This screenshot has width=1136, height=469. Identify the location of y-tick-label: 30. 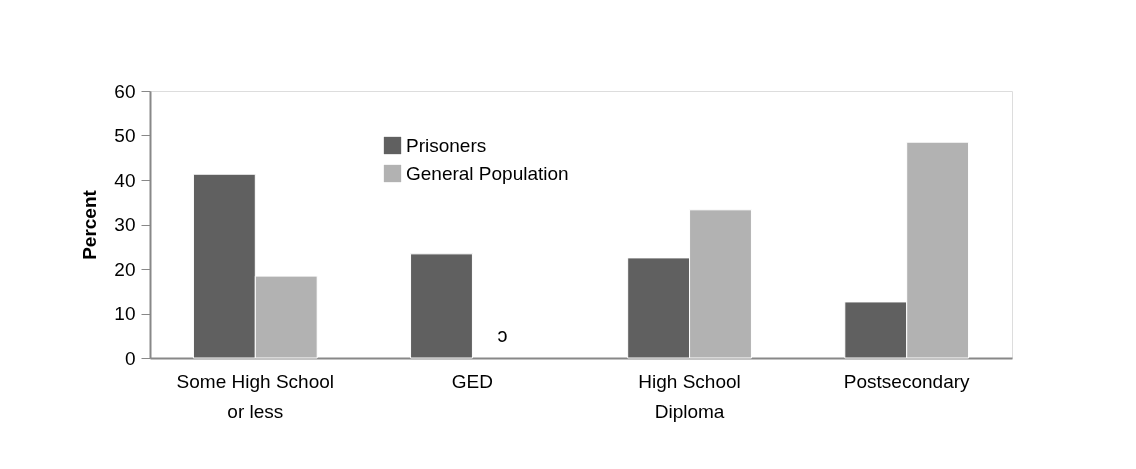
(125, 224).